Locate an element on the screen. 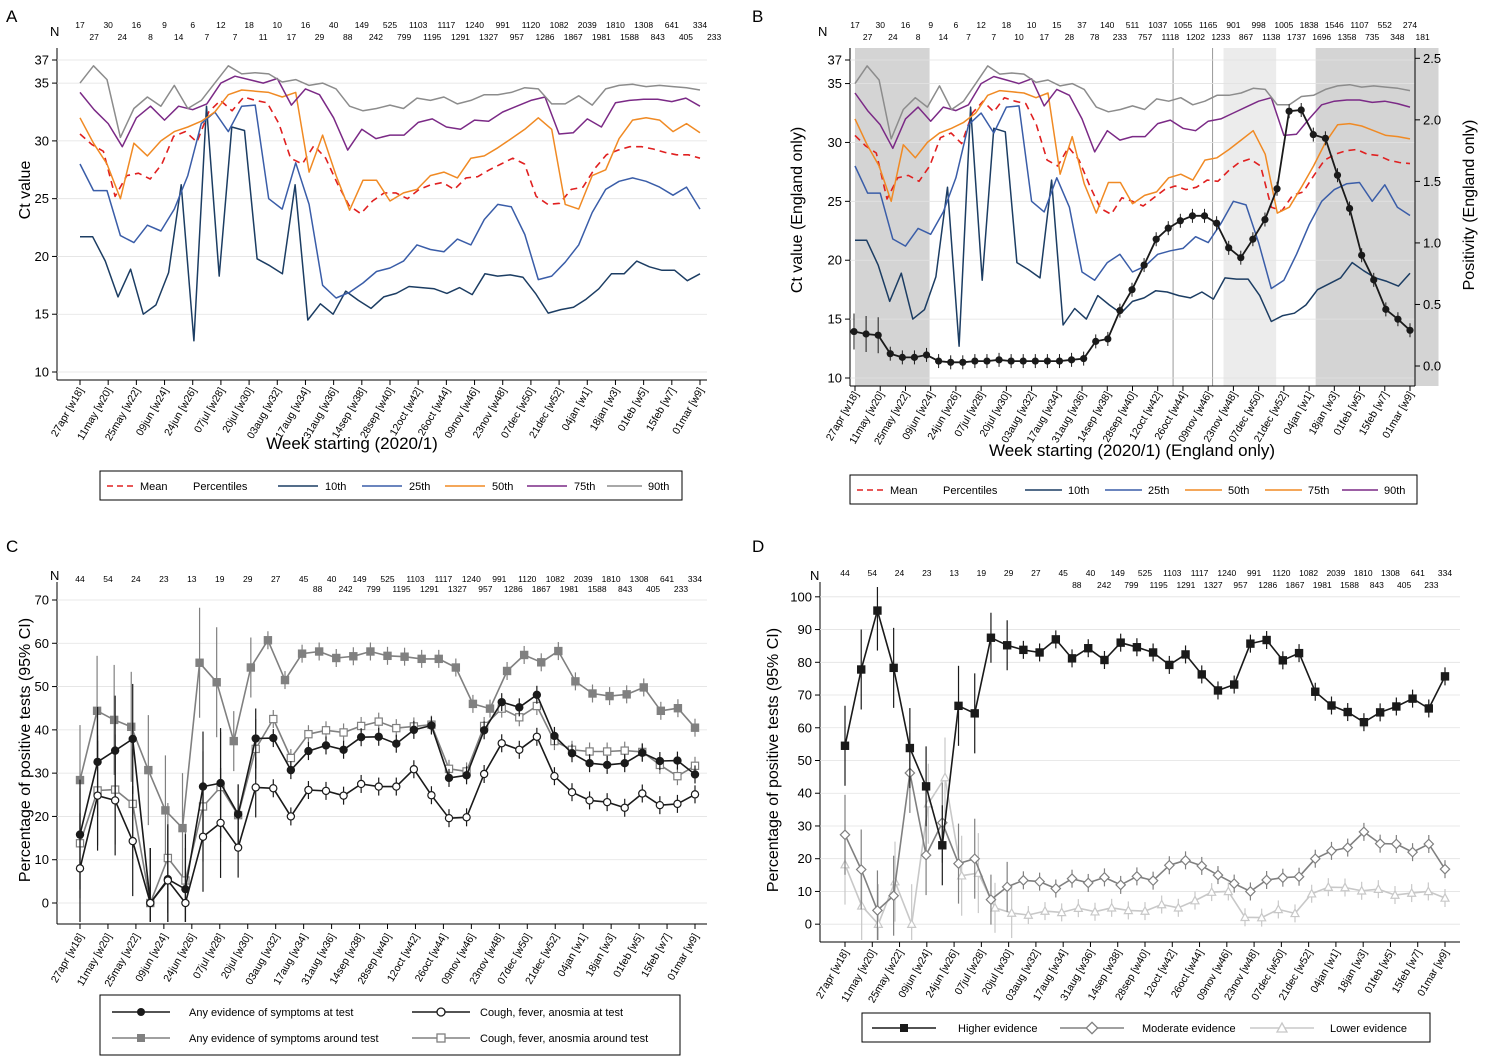 This screenshot has height=1056, width=1500. n-count-bottom: 1327 is located at coordinates (1213, 585).